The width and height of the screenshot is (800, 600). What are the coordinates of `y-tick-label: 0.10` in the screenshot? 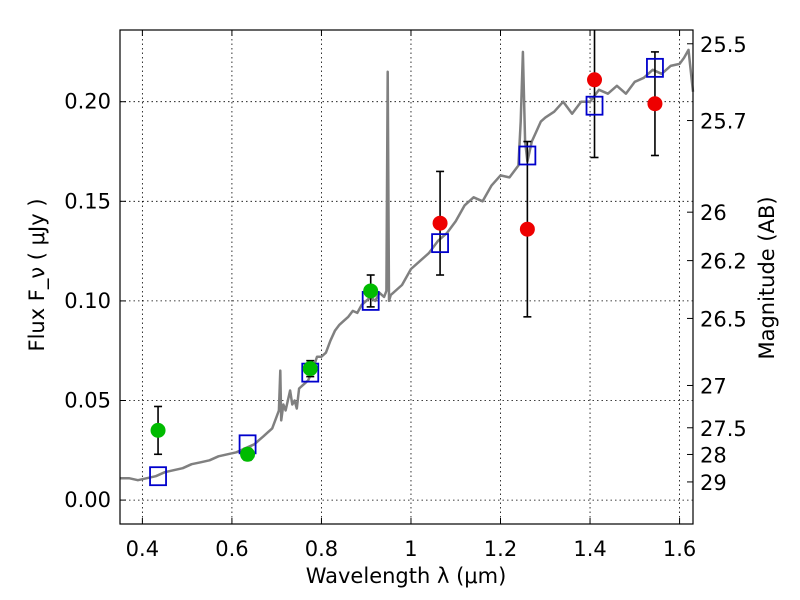 It's located at (87, 301).